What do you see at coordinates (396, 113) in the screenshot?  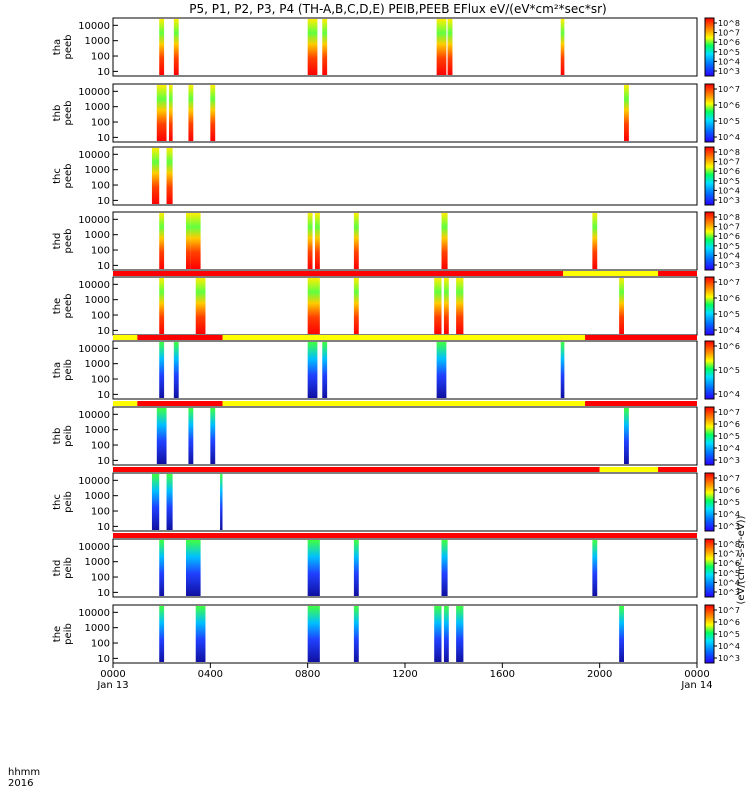 I see `panel-2: 10000 1000 100 10 thb peeb 10^7 10^6 10^5 10^4` at bounding box center [396, 113].